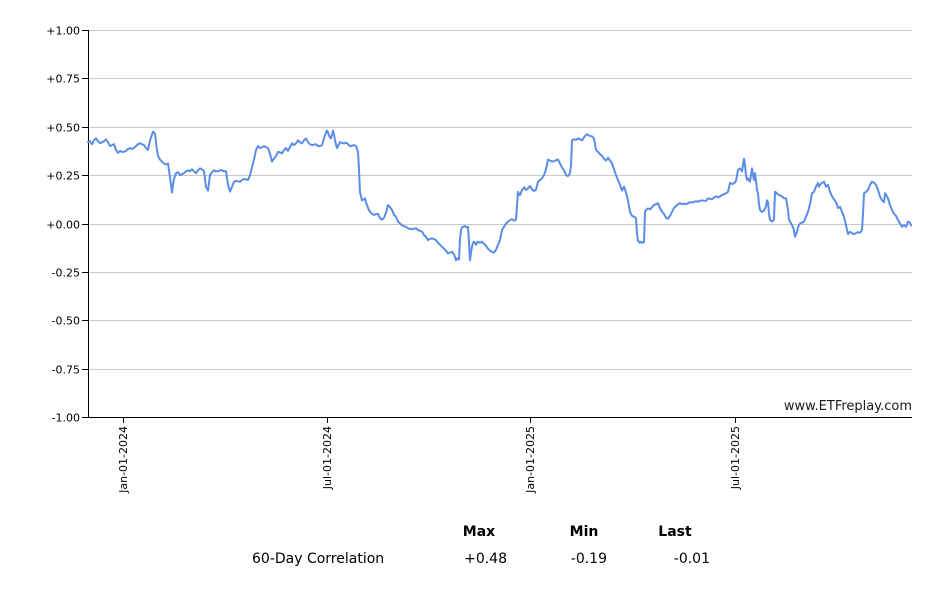 Image resolution: width=940 pixels, height=600 pixels. What do you see at coordinates (63, 79) in the screenshot?
I see `y-tick-label: +0.75` at bounding box center [63, 79].